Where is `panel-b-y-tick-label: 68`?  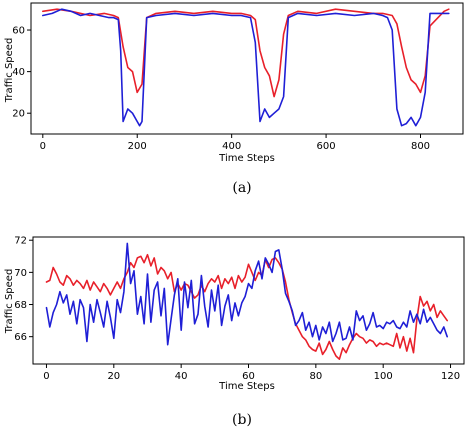 panel-b-y-tick-label: 68 is located at coordinates (20, 305).